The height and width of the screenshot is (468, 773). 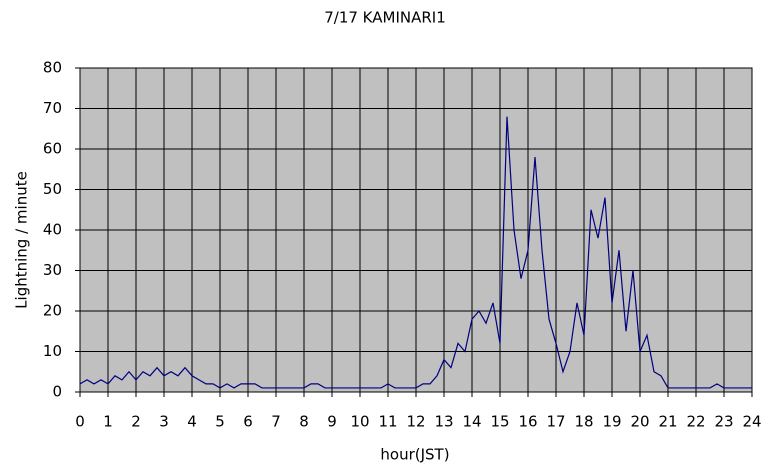 I want to click on x-tick-label: 21, so click(x=667, y=422).